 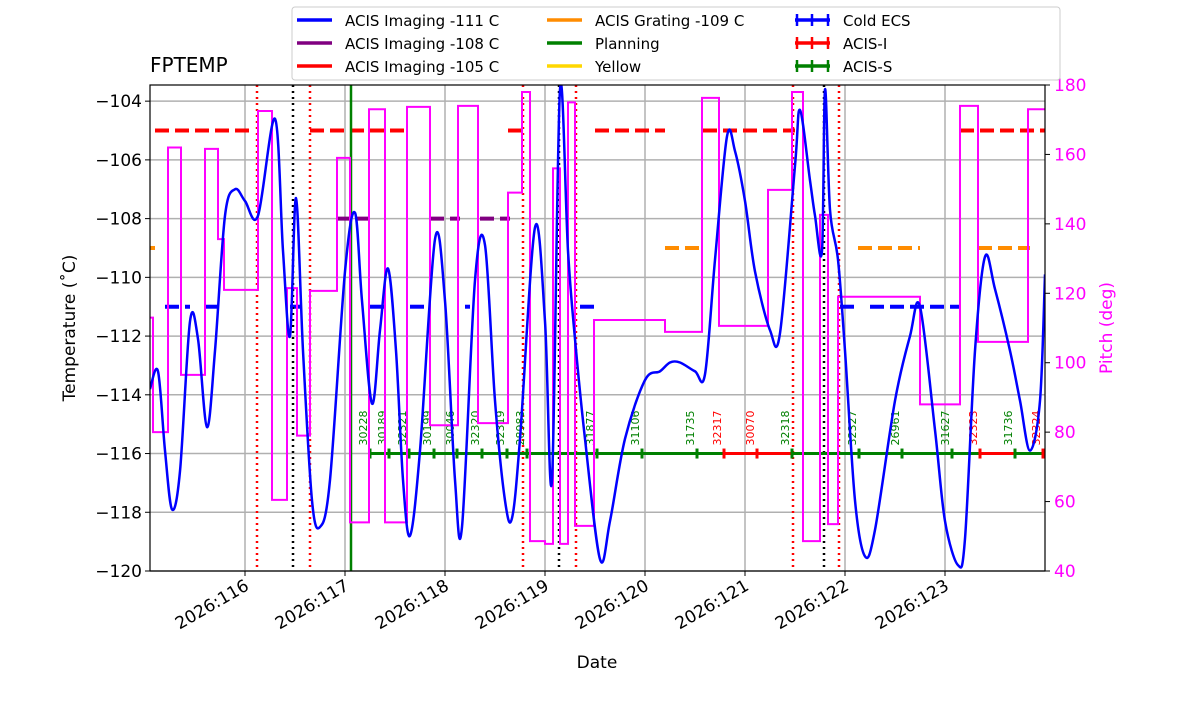 I want to click on legend-label: ACIS-S, so click(x=867, y=67).